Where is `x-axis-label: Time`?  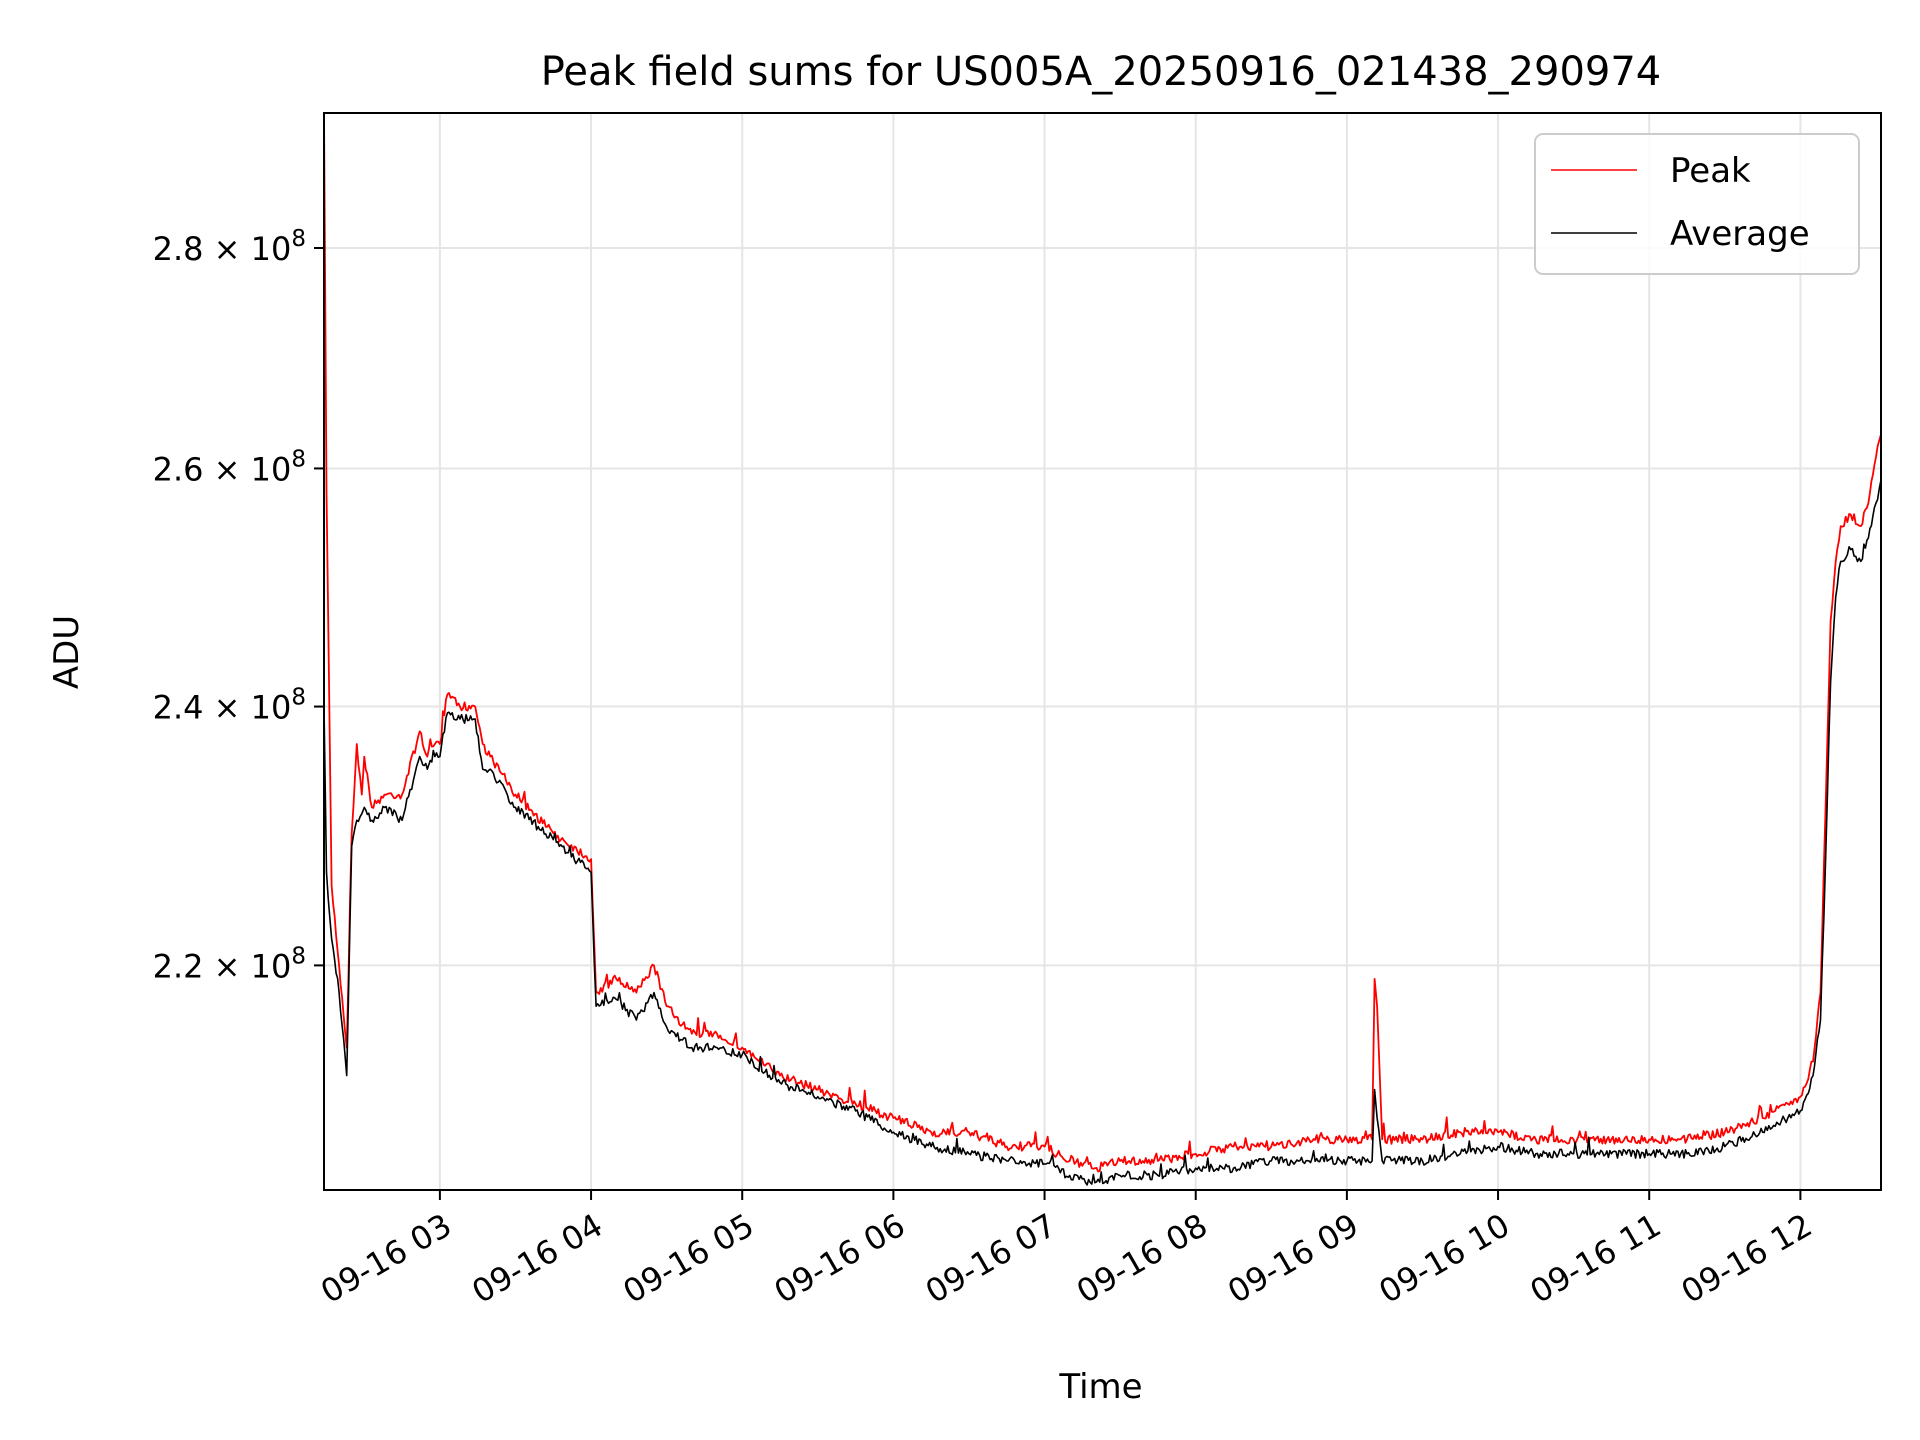 x-axis-label: Time is located at coordinates (1100, 1387).